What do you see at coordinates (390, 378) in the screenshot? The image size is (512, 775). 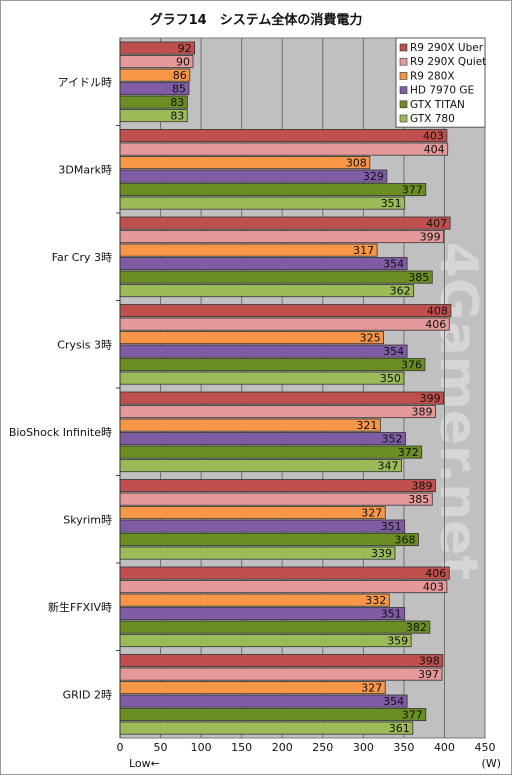 I see `bar-value-label: 350` at bounding box center [390, 378].